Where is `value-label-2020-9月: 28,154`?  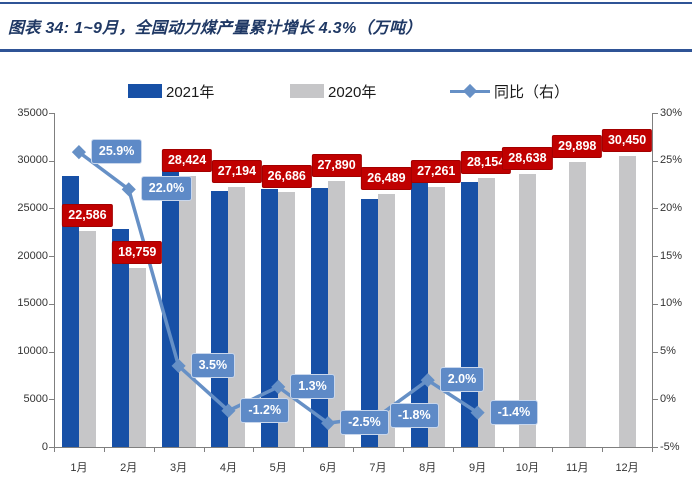
value-label-2020-9月: 28,154 is located at coordinates (486, 163).